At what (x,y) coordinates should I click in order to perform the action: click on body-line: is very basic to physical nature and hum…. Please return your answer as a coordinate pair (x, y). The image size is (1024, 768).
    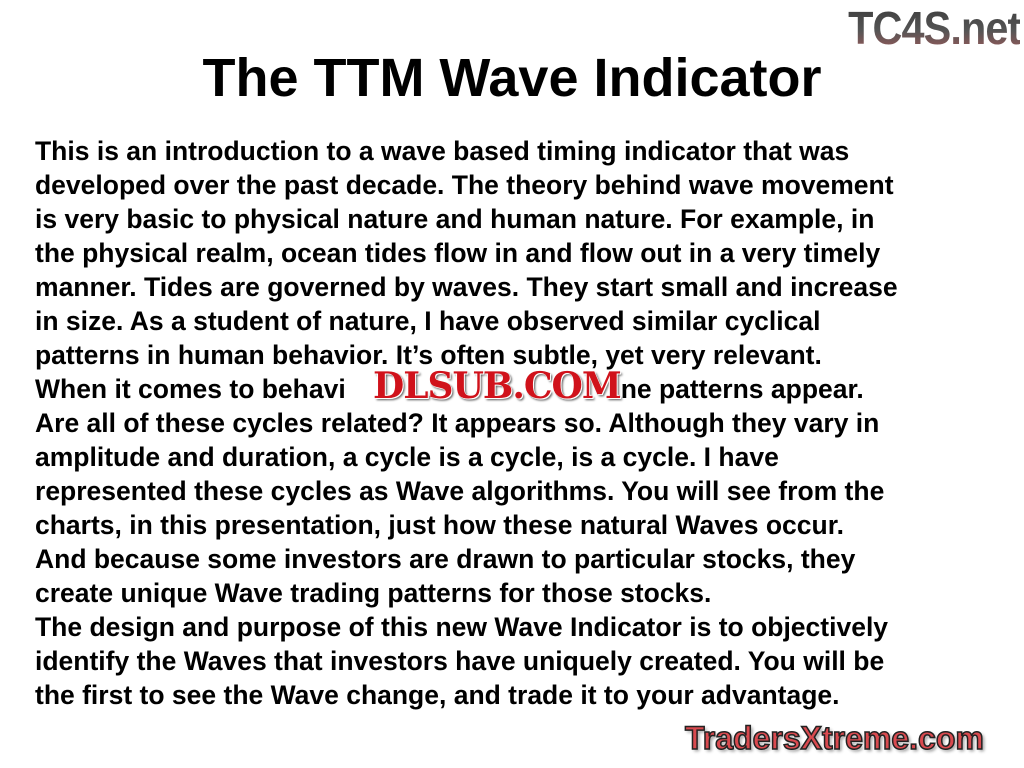
    Looking at the image, I should click on (455, 219).